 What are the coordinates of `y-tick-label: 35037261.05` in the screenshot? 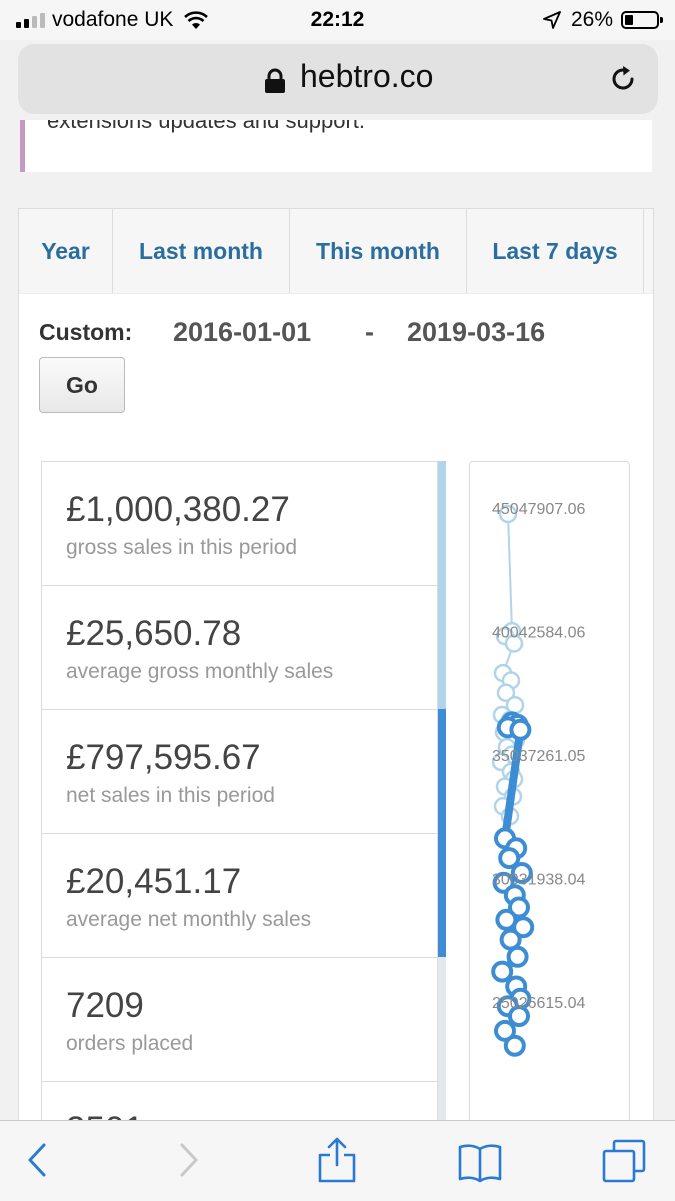 It's located at (539, 756).